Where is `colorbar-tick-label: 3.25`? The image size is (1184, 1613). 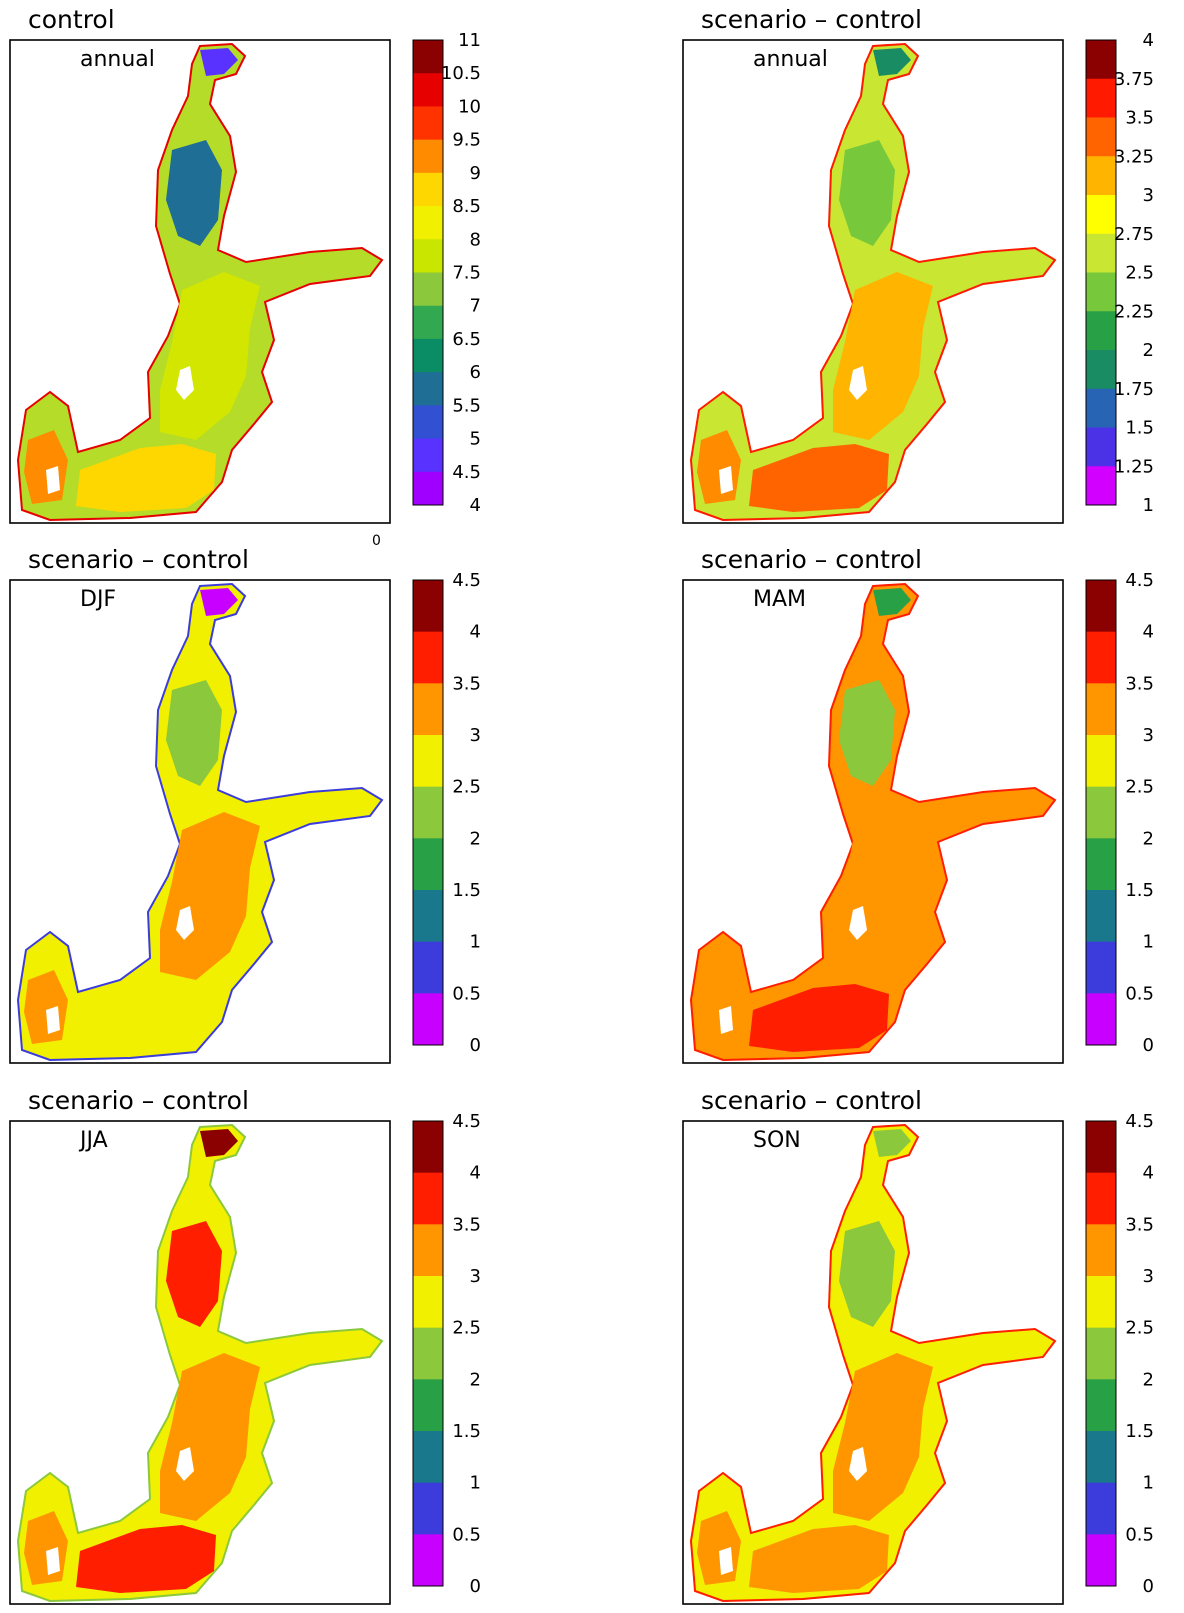 colorbar-tick-label: 3.25 is located at coordinates (1134, 156).